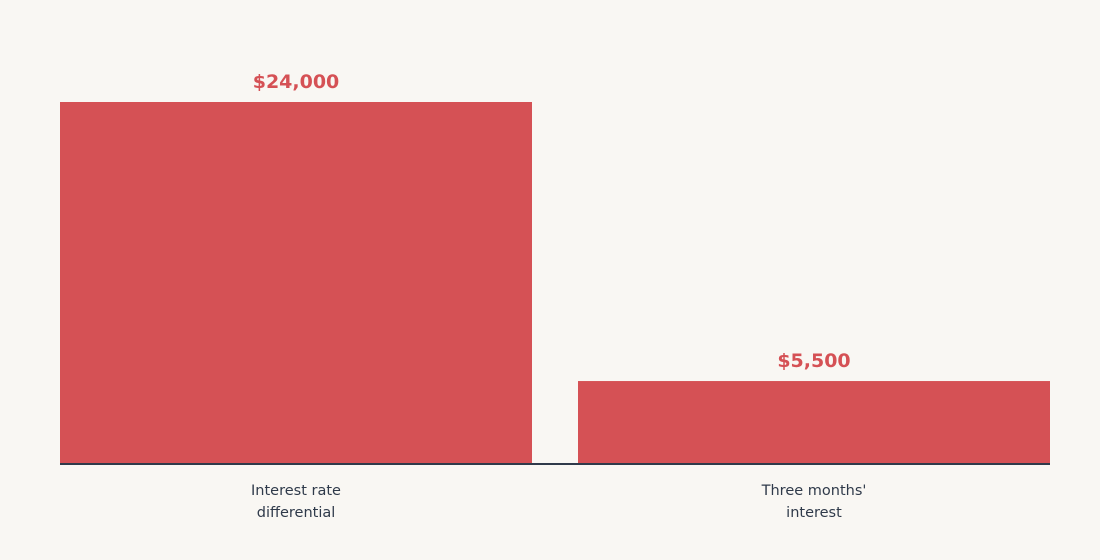  Describe the element at coordinates (813, 361) in the screenshot. I see `bar-value-label-2: $5,500` at that location.